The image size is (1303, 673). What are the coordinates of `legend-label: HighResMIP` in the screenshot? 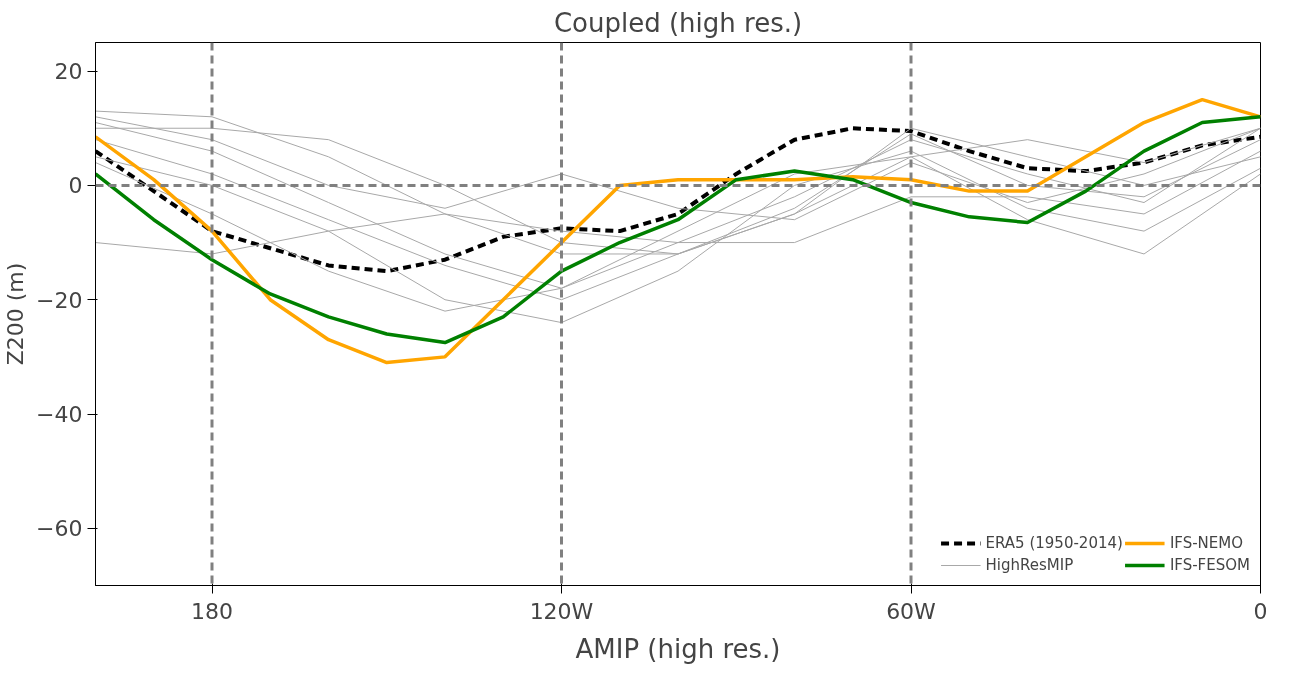 It's located at (1029, 565).